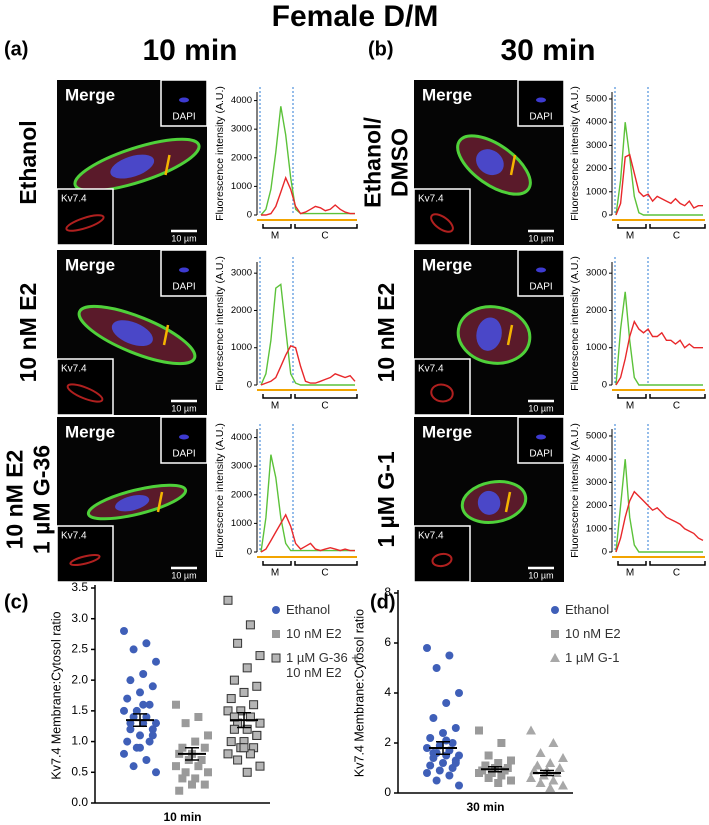 The height and width of the screenshot is (825, 709). I want to click on y-tick-label: 1.0, so click(79, 741).